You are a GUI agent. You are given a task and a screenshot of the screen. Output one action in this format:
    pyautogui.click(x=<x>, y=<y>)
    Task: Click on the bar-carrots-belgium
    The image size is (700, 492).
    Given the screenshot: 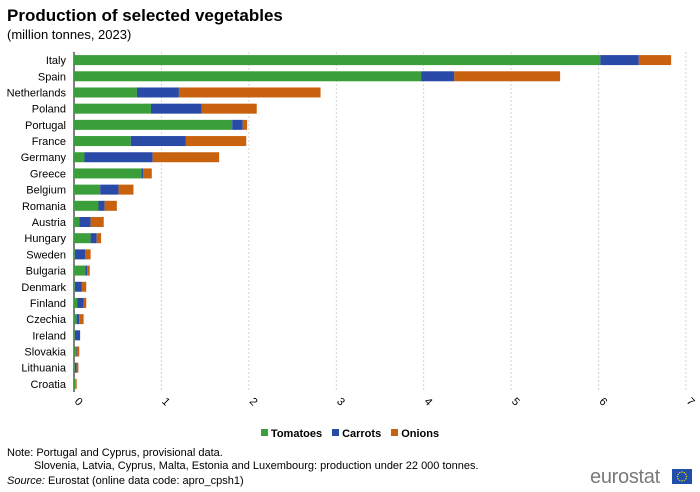 What is the action you would take?
    pyautogui.click(x=109, y=189)
    